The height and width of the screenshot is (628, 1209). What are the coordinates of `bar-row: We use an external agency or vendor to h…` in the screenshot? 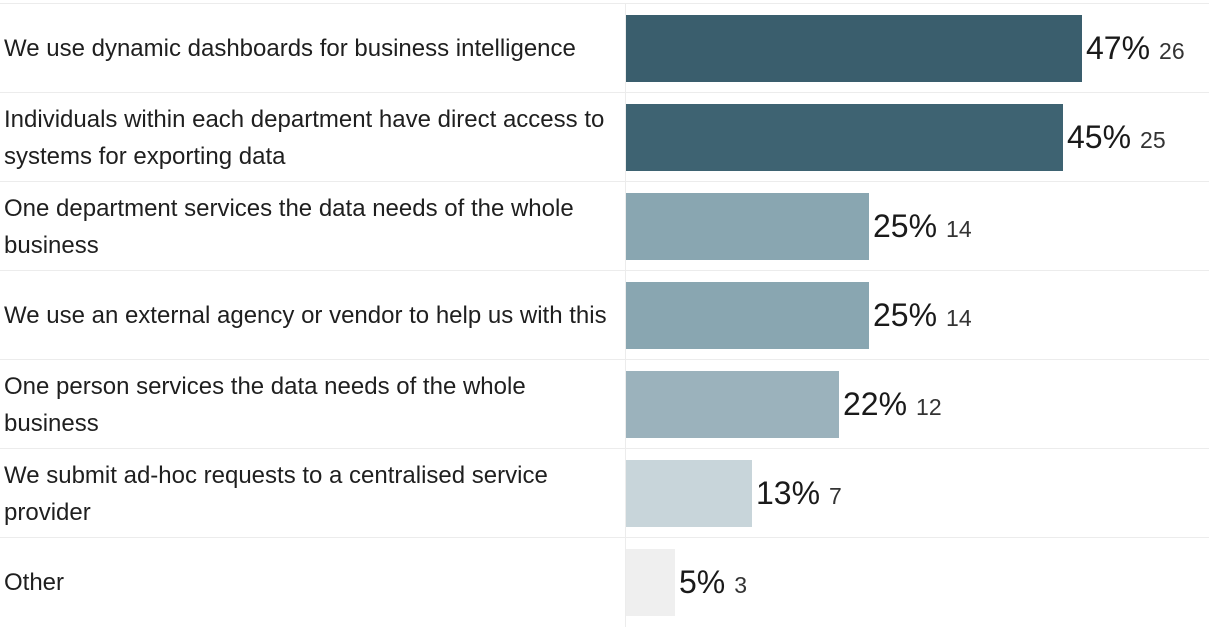 It's located at (604, 315).